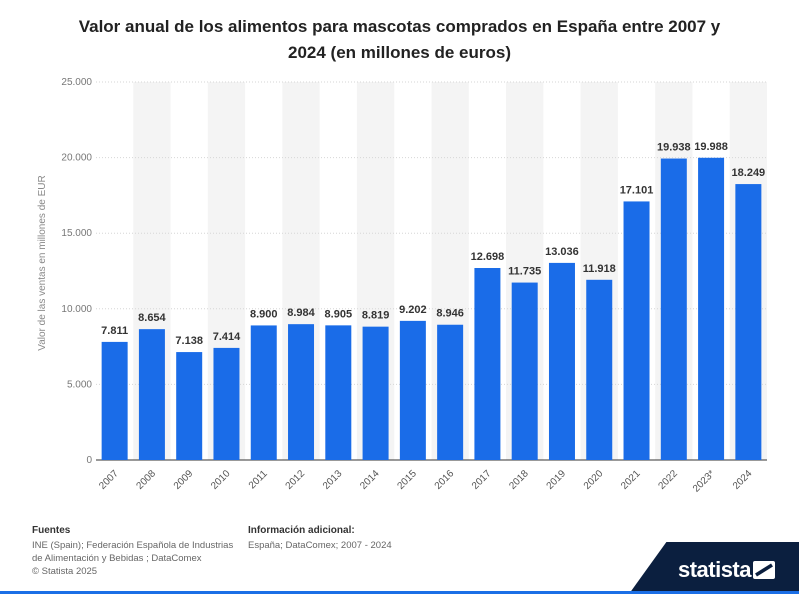 This screenshot has height=594, width=799. Describe the element at coordinates (599, 269) in the screenshot. I see `data-label: 11.918` at that location.